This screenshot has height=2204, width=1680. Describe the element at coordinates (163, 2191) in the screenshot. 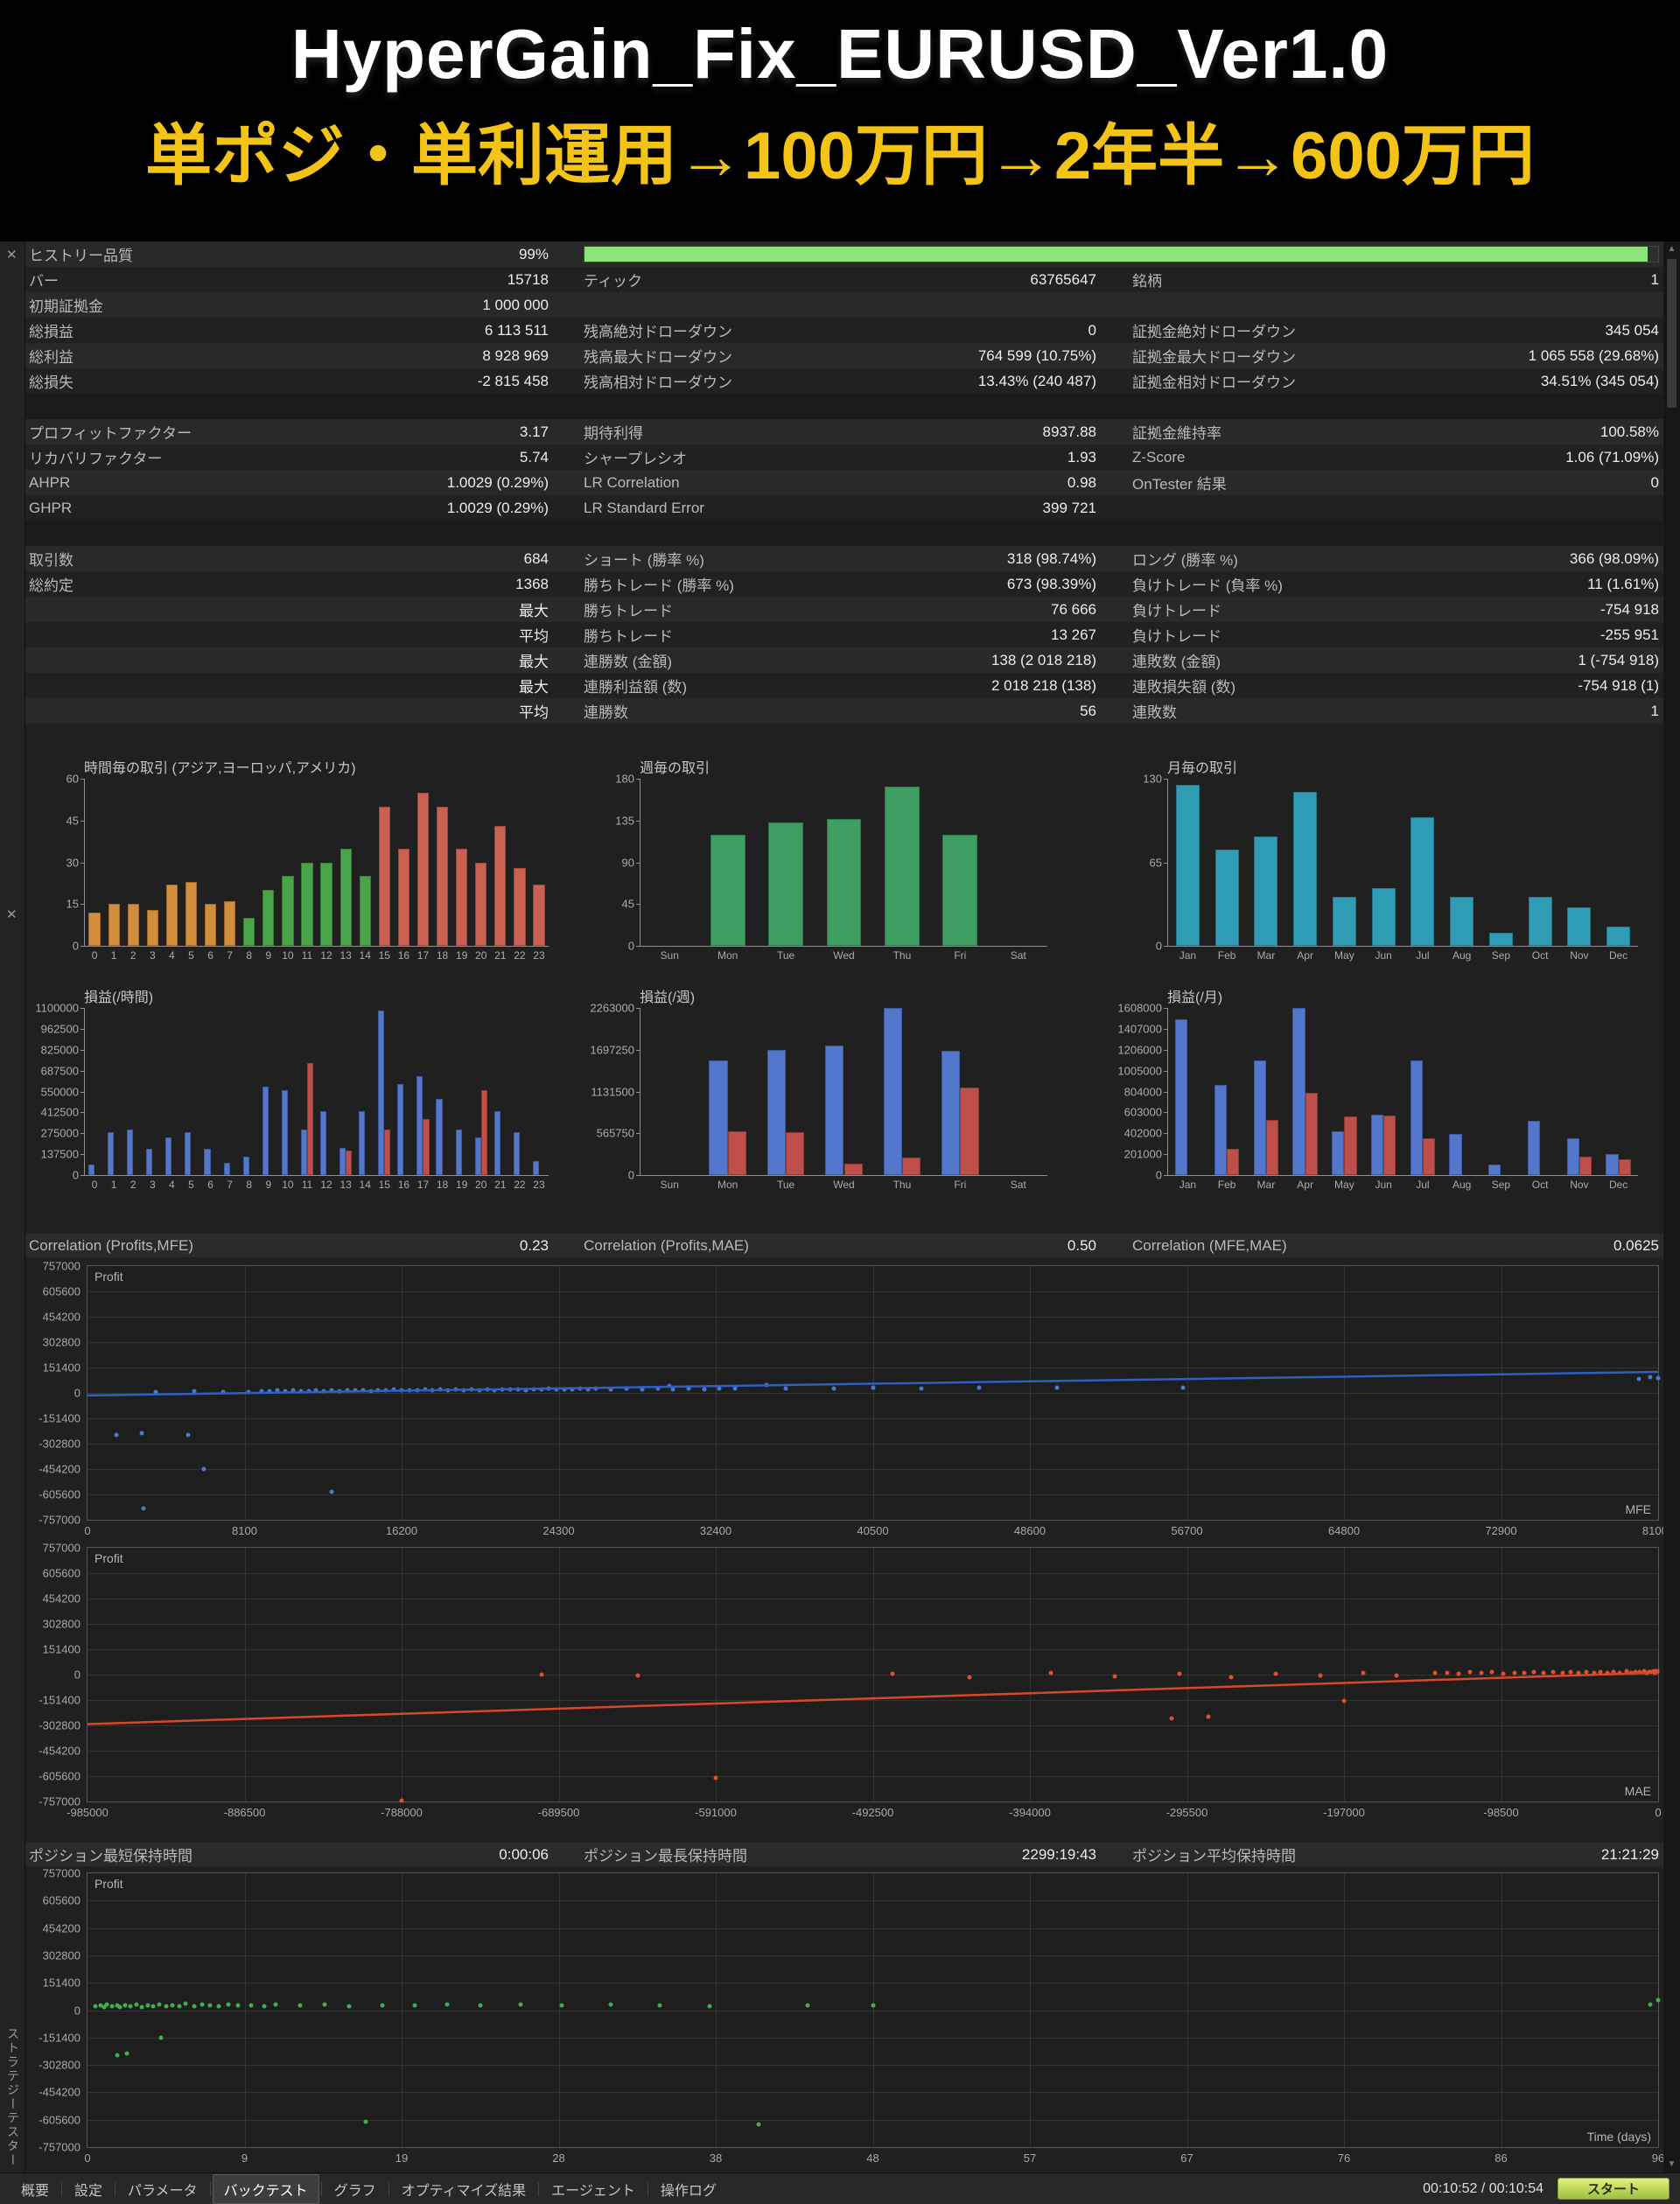

I see `tab-parameters: パラメータ` at that location.